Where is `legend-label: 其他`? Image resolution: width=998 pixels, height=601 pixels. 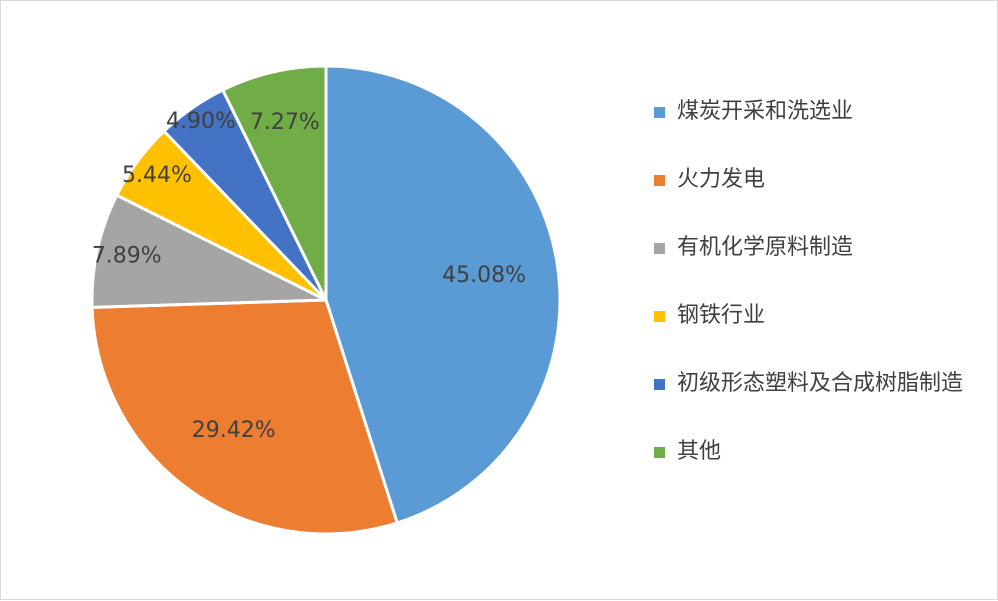
legend-label: 其他 is located at coordinates (699, 451).